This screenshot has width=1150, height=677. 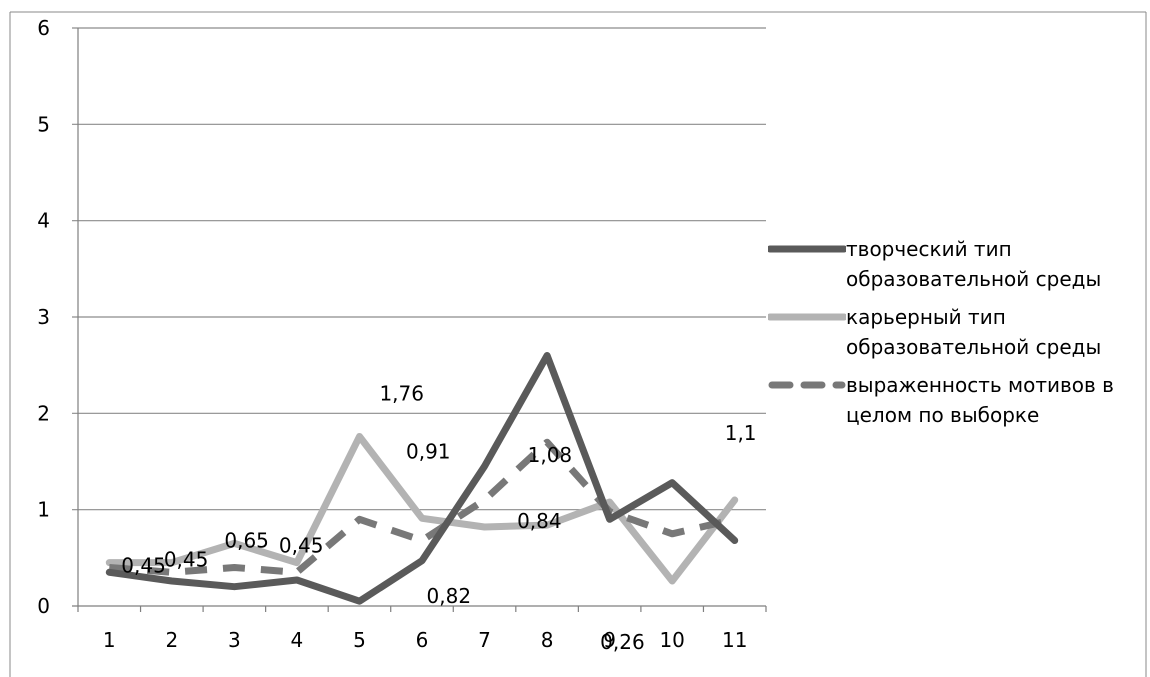 I want to click on legend-swatch-overall, so click(x=807, y=385).